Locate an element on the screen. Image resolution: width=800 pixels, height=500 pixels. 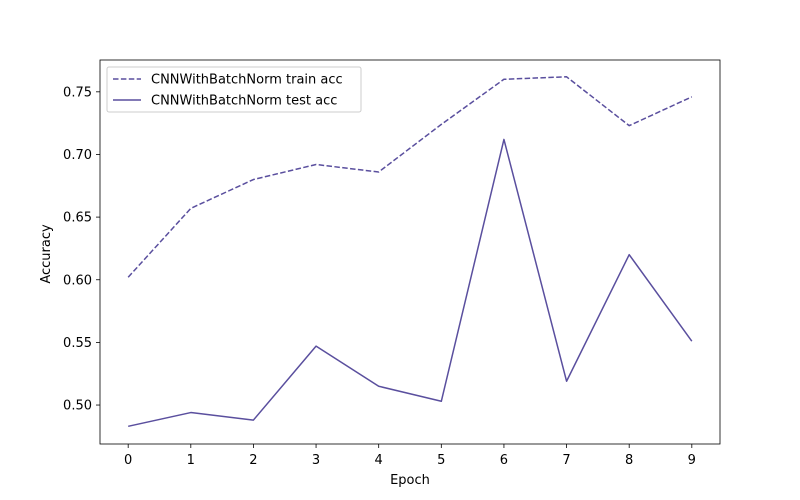
x-tick-label: 7 is located at coordinates (566, 460).